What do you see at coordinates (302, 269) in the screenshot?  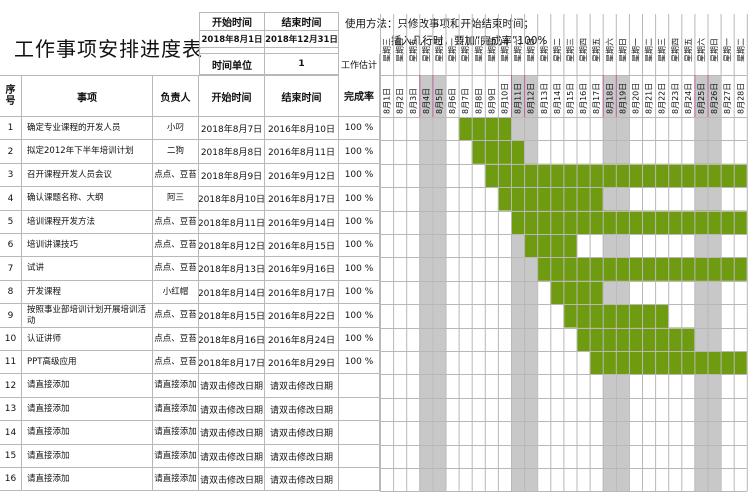 I see `row-end-date: 2016年9月16日` at bounding box center [302, 269].